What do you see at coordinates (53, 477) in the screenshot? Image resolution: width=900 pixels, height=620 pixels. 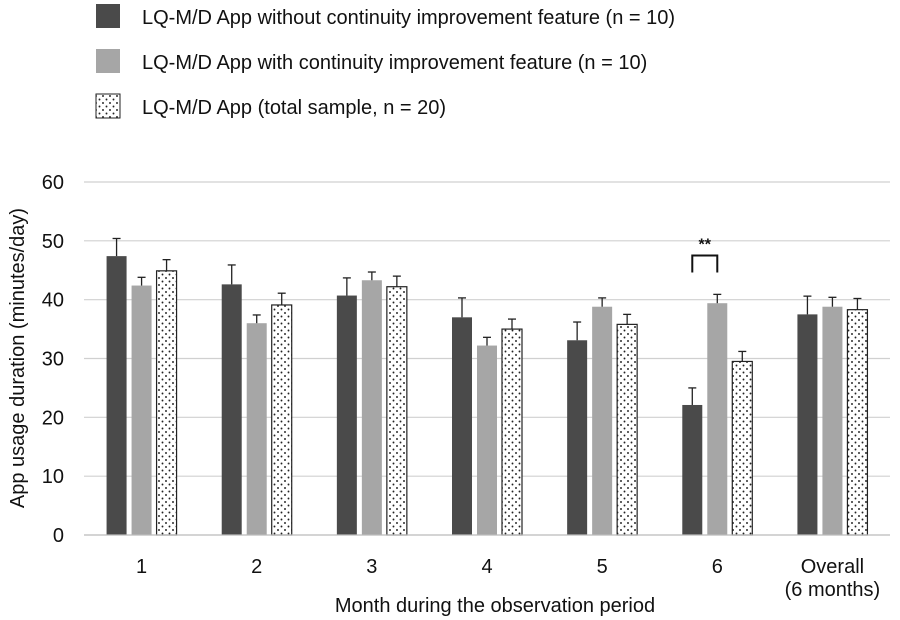 I see `y-tick-label: 10` at bounding box center [53, 477].